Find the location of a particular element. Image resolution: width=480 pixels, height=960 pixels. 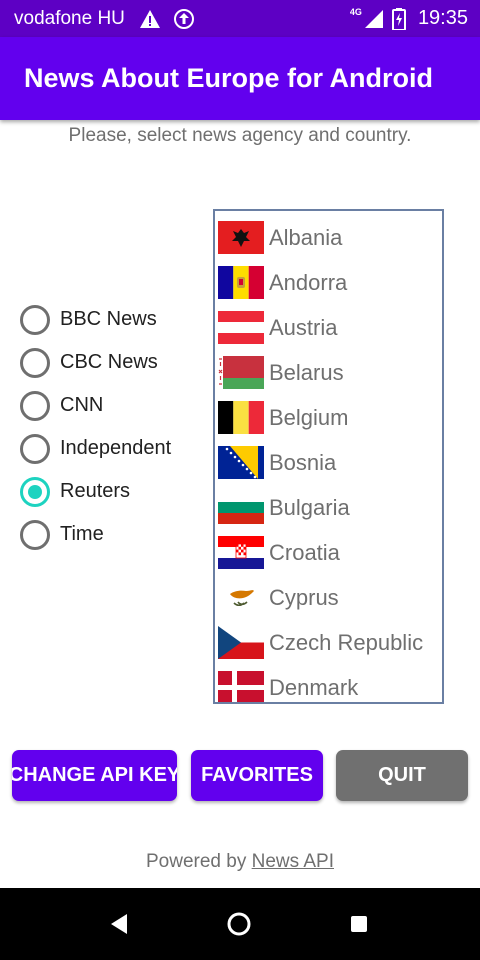

country-name: Bulgaria is located at coordinates (309, 507).